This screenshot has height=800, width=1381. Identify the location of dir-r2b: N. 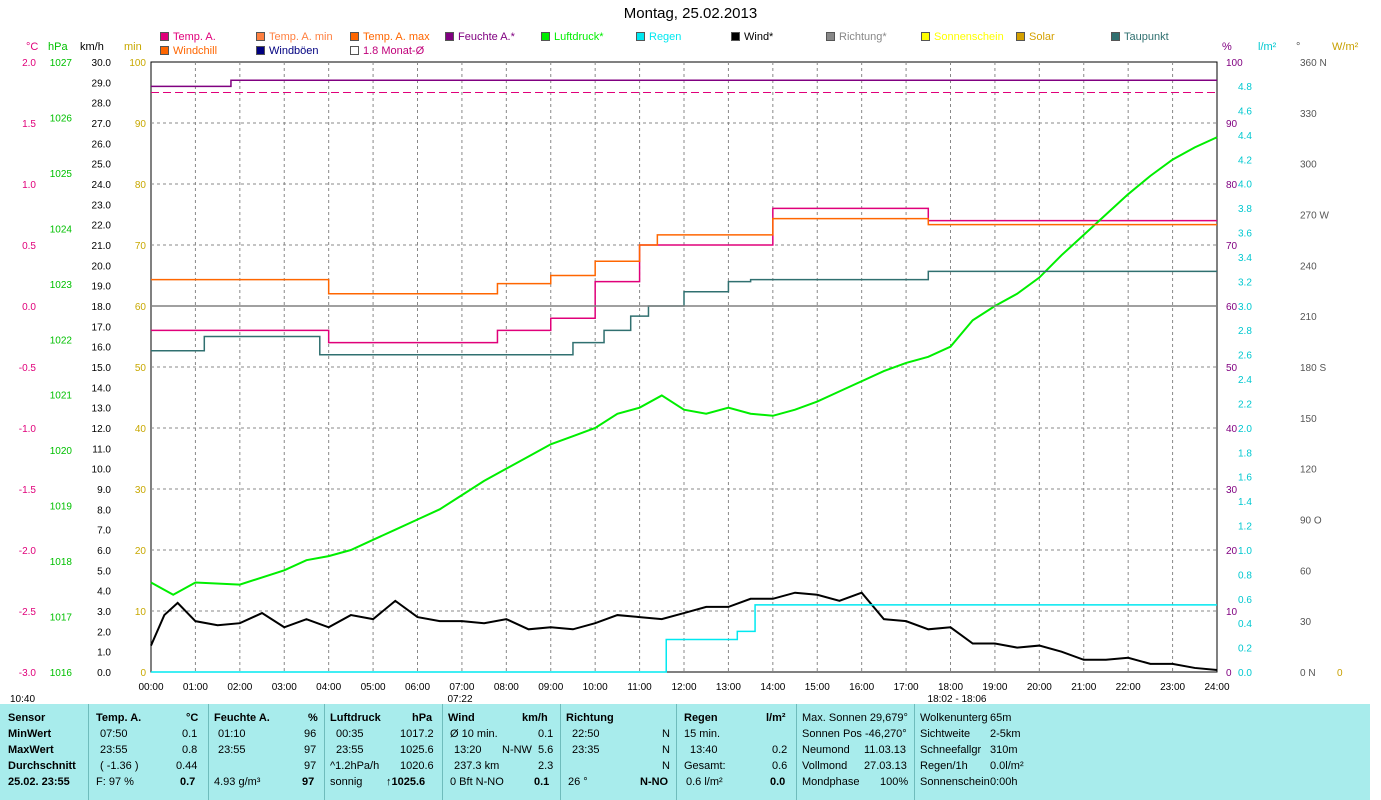
(666, 750).